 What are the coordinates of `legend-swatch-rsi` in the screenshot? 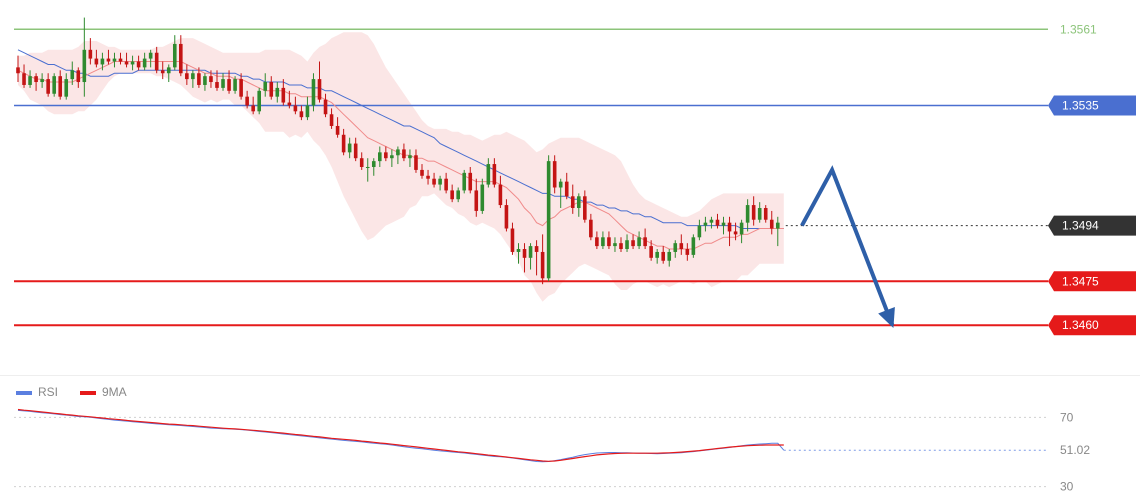 It's located at (24, 393).